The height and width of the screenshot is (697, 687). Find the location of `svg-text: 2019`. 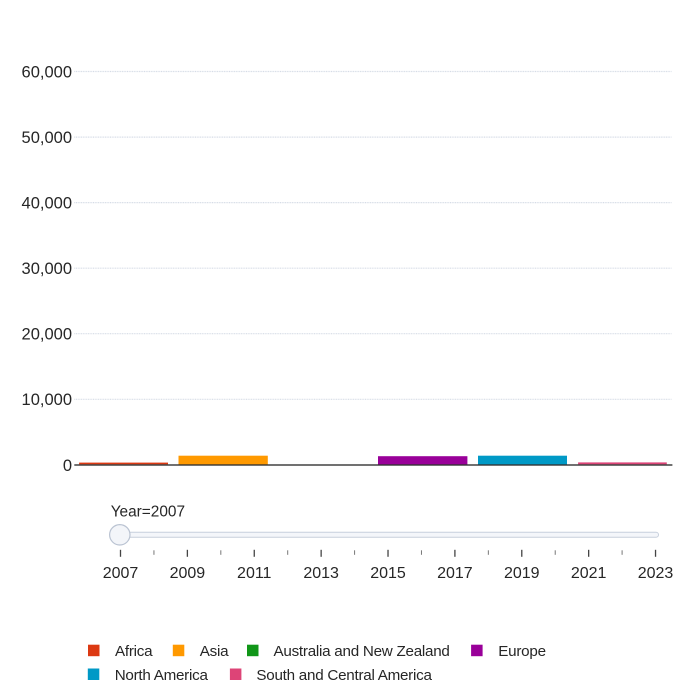

svg-text: 2019 is located at coordinates (522, 573).